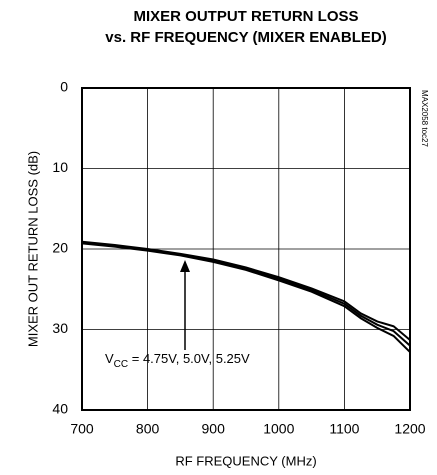  What do you see at coordinates (344, 429) in the screenshot?
I see `x-tick-label: 1100` at bounding box center [344, 429].